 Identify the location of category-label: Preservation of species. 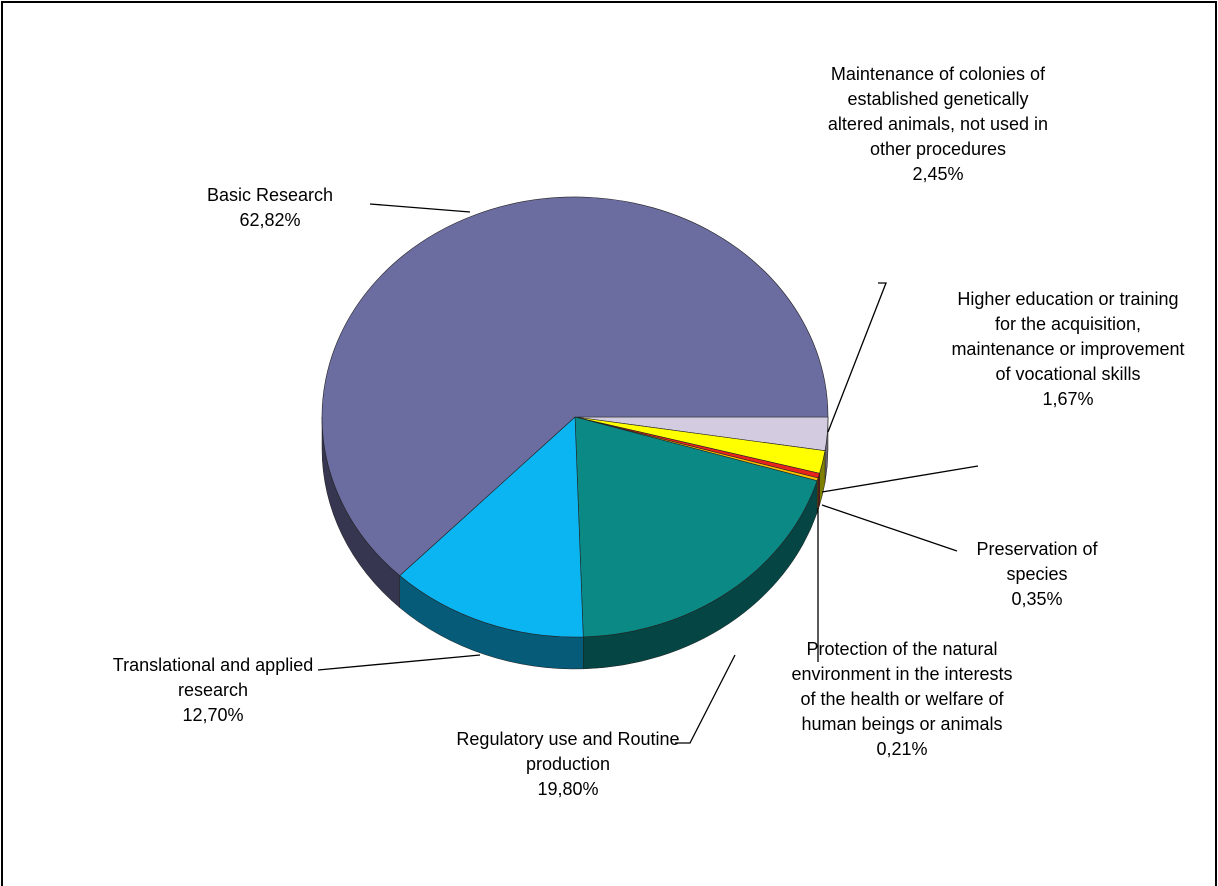
(1037, 561).